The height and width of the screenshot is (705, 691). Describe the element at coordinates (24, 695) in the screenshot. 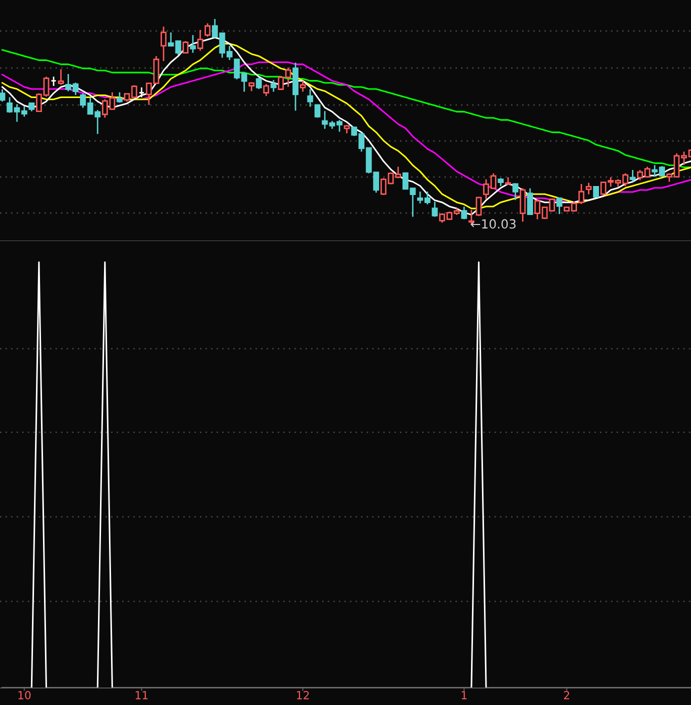

I see `x-tick-label: 10` at that location.